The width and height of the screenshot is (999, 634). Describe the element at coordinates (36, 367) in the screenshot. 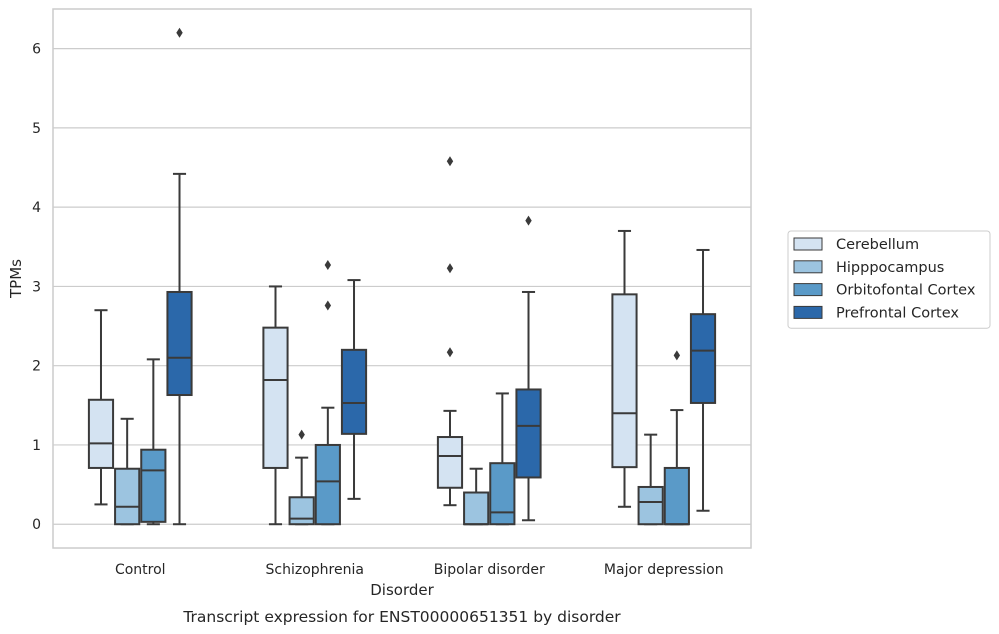

I see `y-tick-label: 2` at that location.